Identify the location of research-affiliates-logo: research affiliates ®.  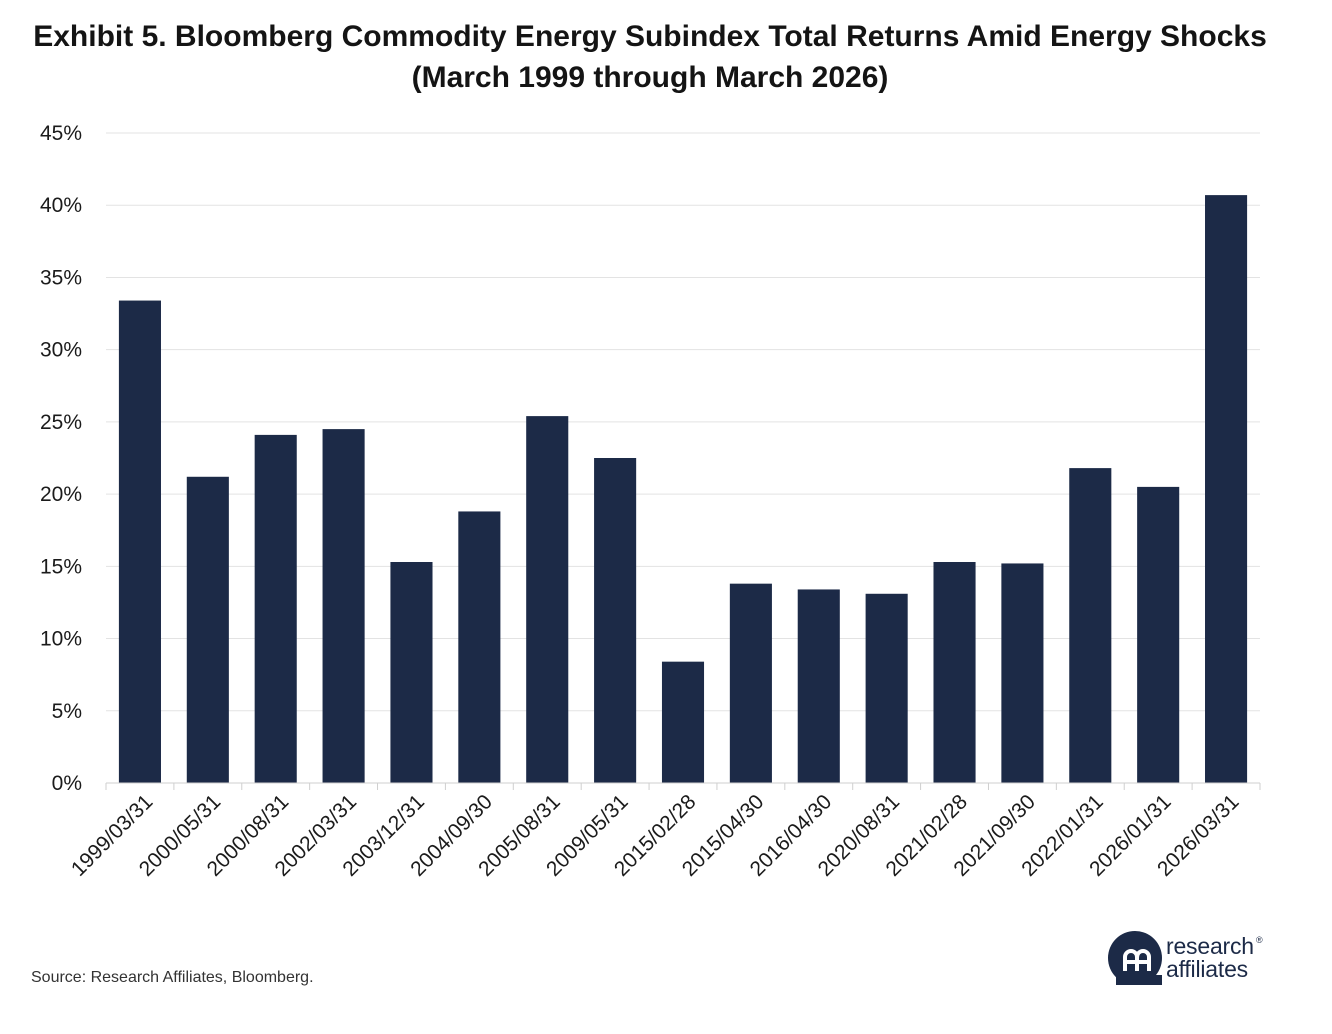
(1188, 959).